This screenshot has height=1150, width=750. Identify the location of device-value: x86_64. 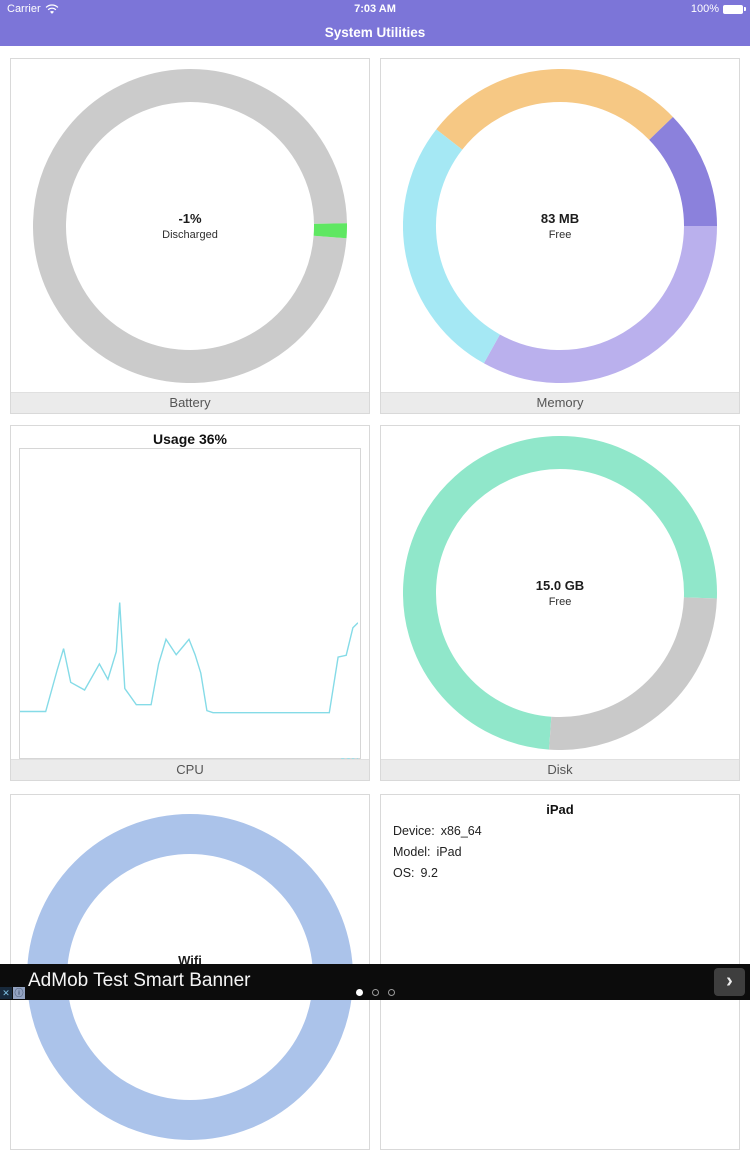
(461, 831).